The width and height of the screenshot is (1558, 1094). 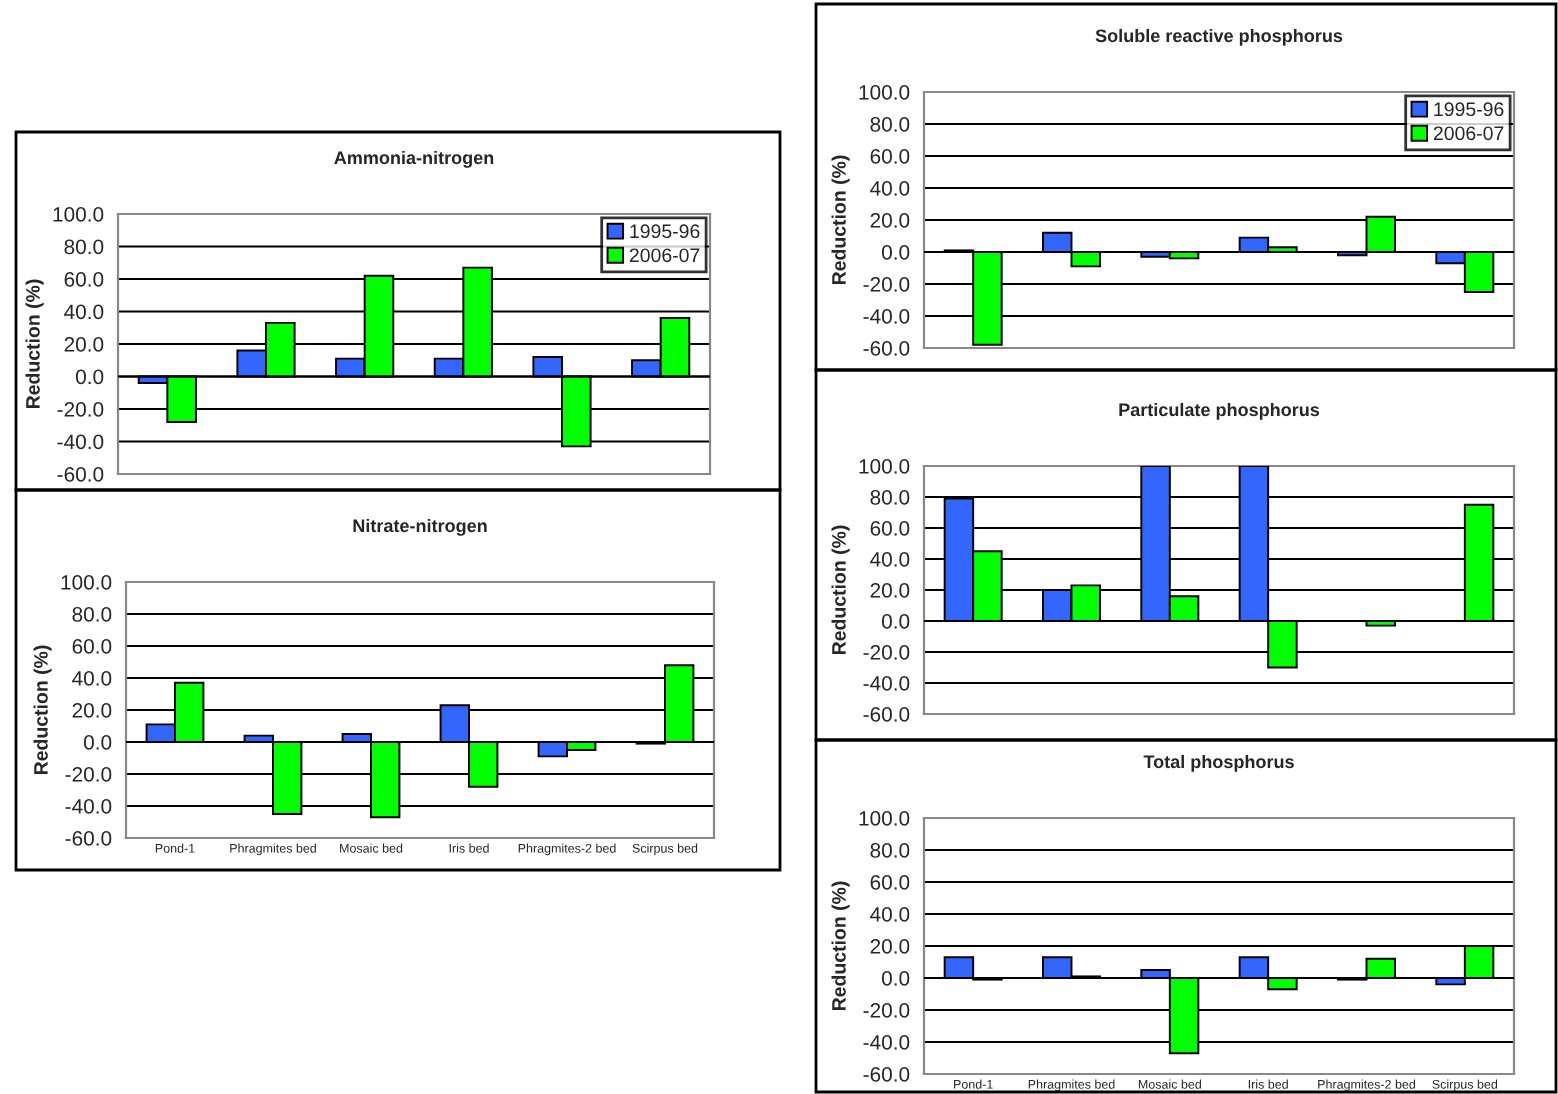 What do you see at coordinates (1219, 37) in the screenshot?
I see `chart-title: Soluble reactive phosphorus` at bounding box center [1219, 37].